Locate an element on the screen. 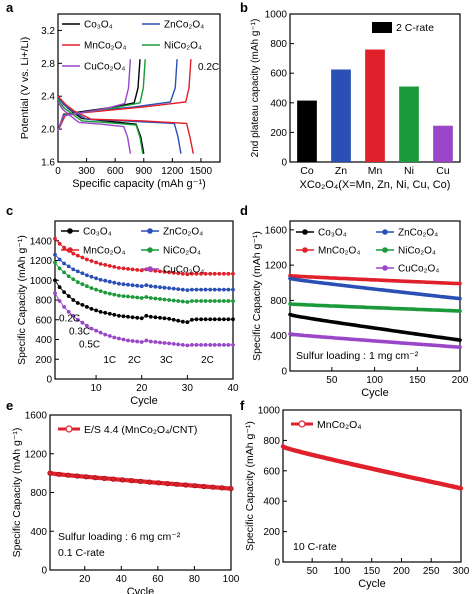 This screenshot has height=594, width=474. x-tick-label: 200 is located at coordinates (460, 380).